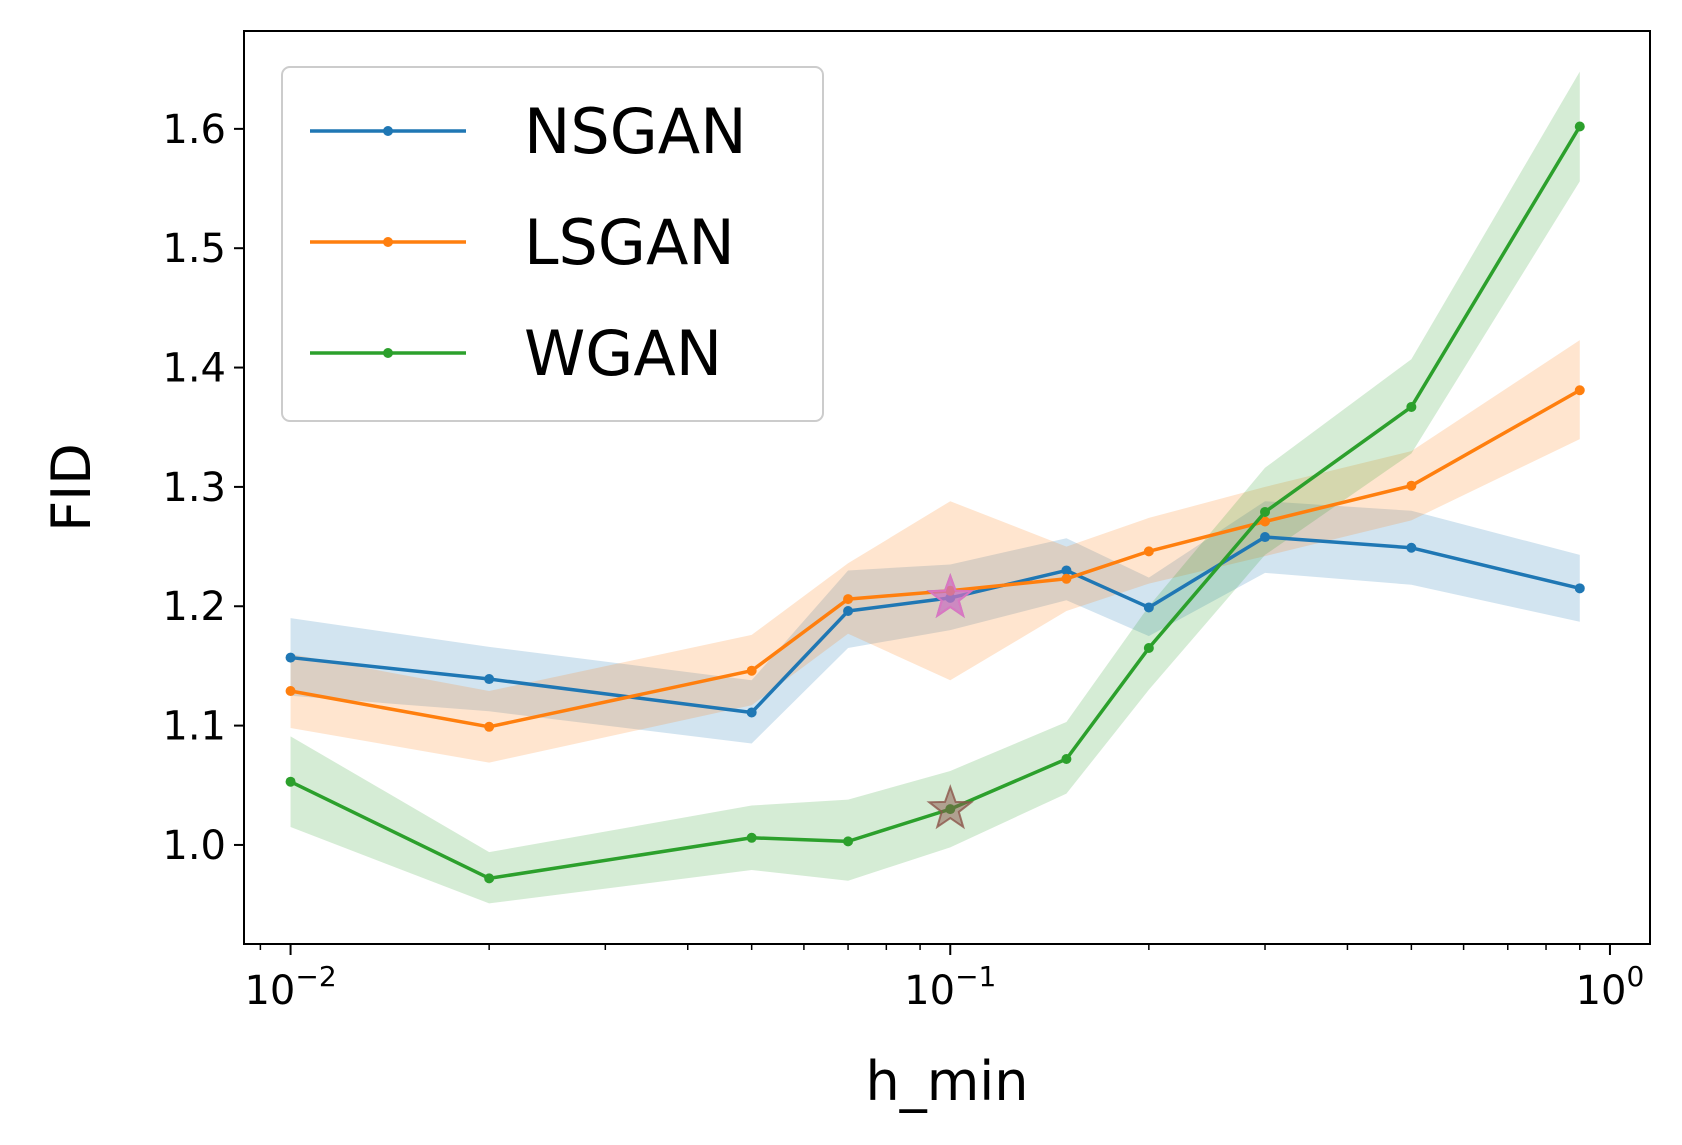  What do you see at coordinates (194, 846) in the screenshot?
I see `y-tick-label: 1.0` at bounding box center [194, 846].